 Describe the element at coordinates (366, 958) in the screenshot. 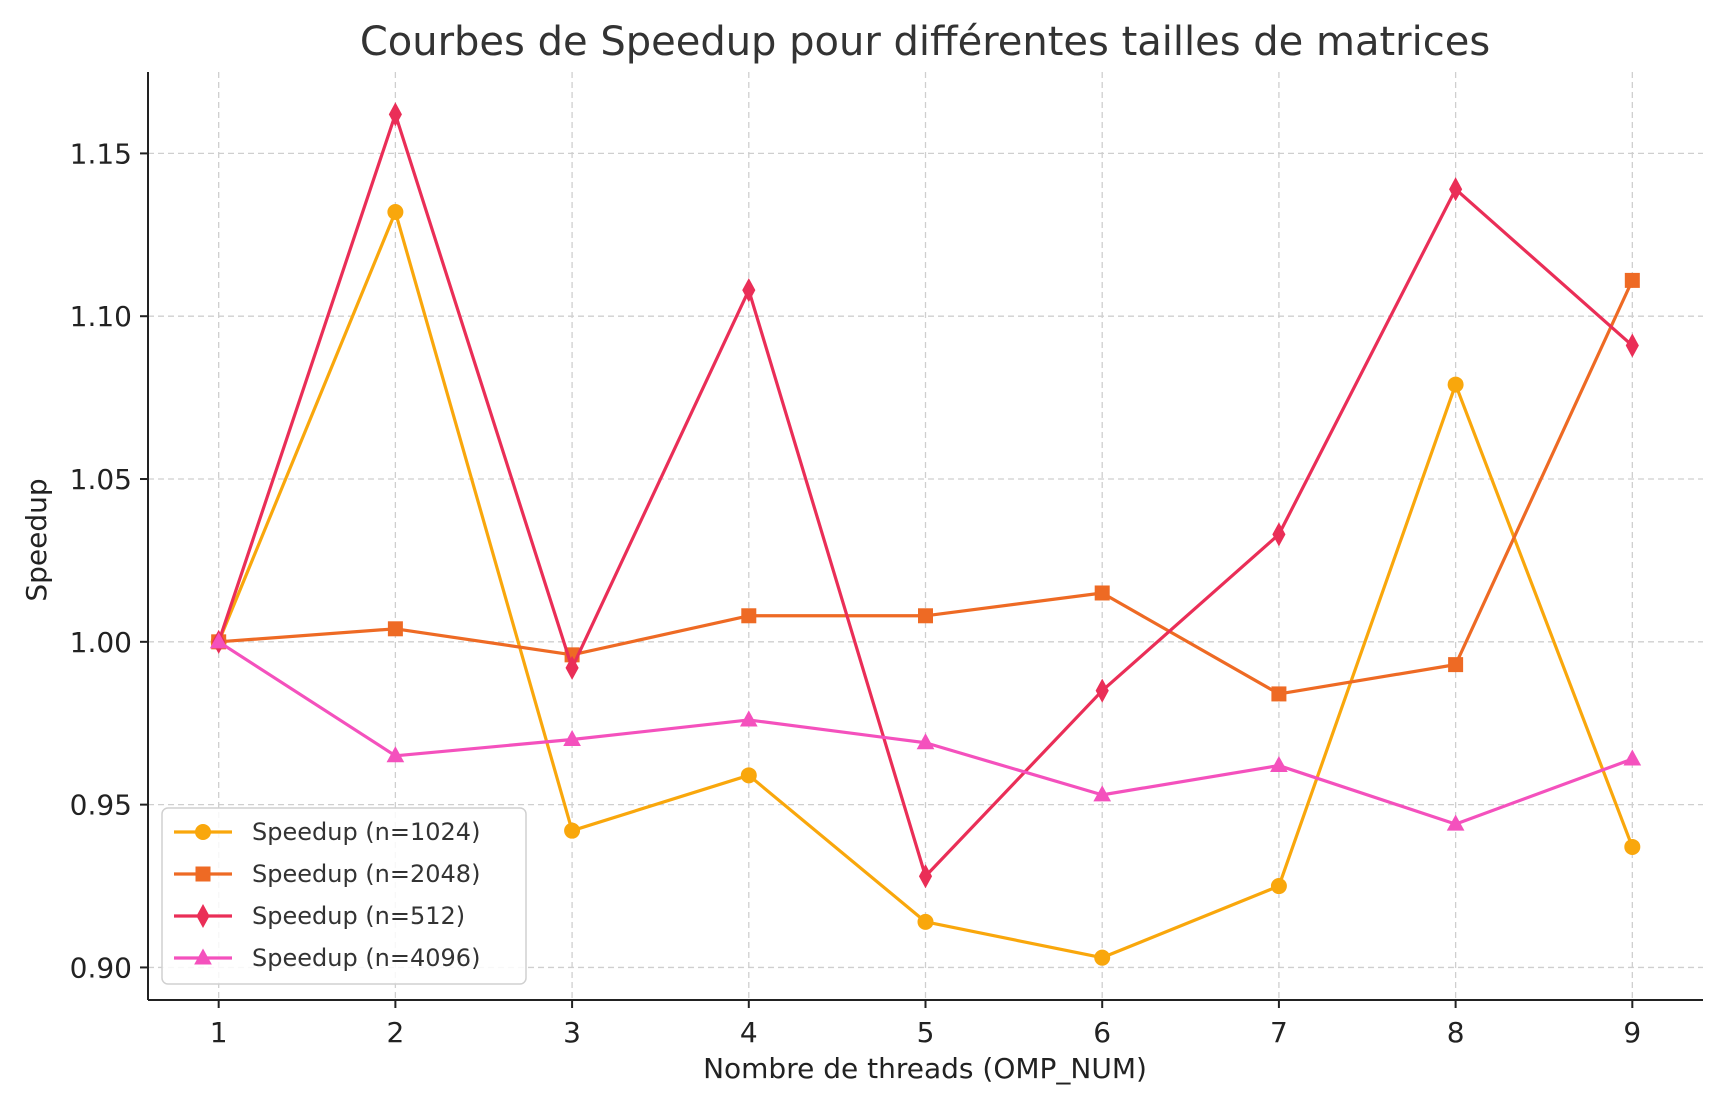

I see `legend-label: Speedup (n=4096)` at that location.